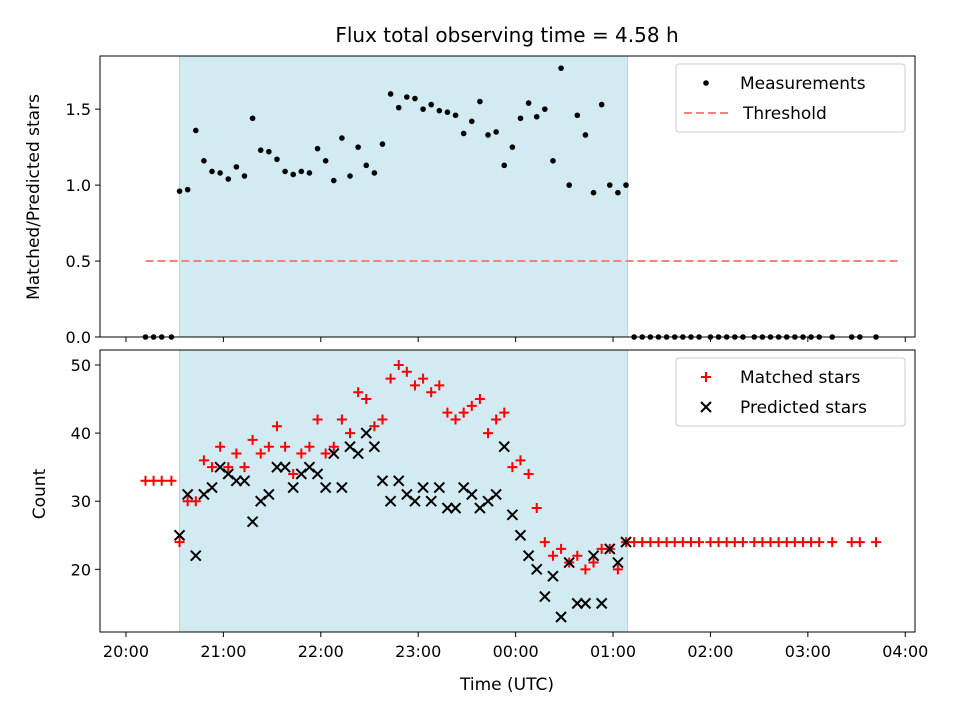 Image resolution: width=960 pixels, height=720 pixels. What do you see at coordinates (803, 84) in the screenshot?
I see `legend-label: Measurements` at bounding box center [803, 84].